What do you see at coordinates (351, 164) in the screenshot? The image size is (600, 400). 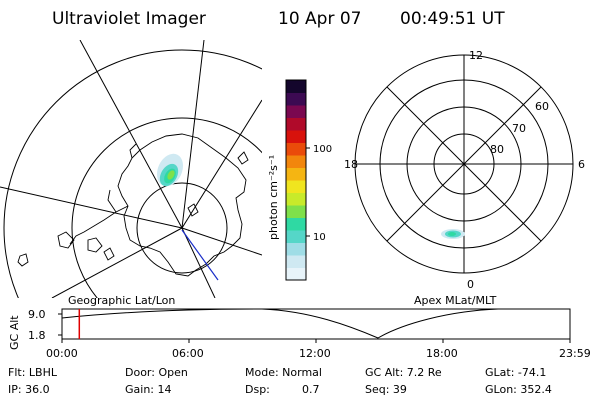 I see `mlt-label-18: 18` at bounding box center [351, 164].